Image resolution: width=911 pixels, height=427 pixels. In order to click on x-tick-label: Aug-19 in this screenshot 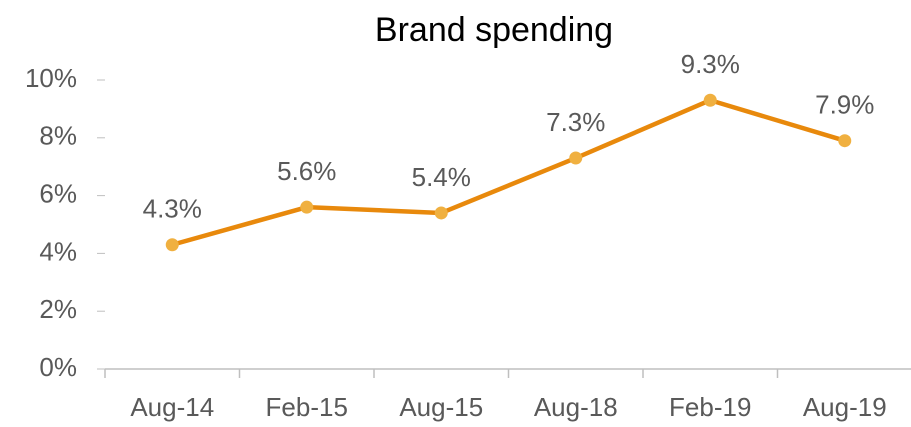, I will do `click(845, 407)`.